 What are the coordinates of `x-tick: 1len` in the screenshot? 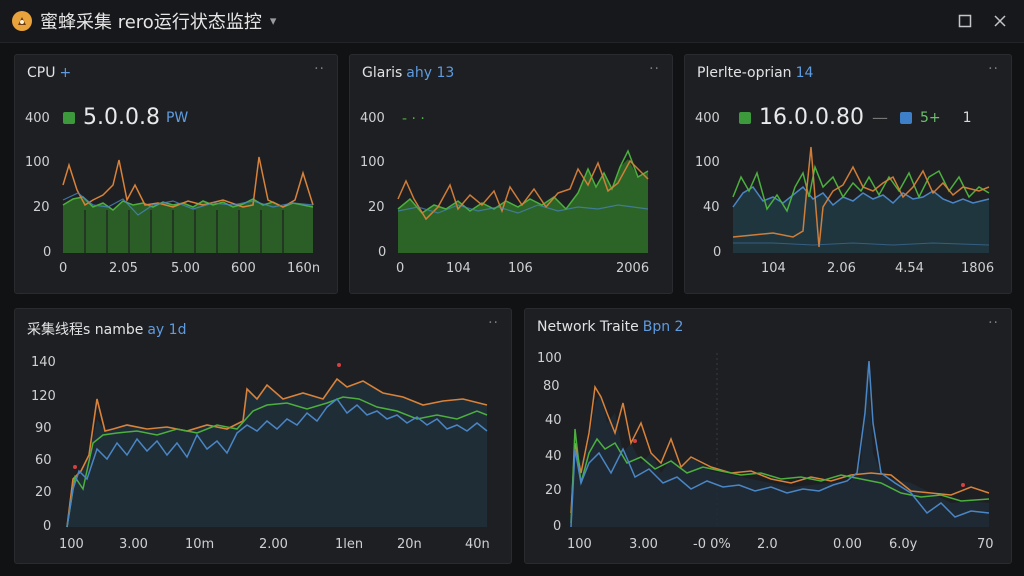 It's located at (349, 544).